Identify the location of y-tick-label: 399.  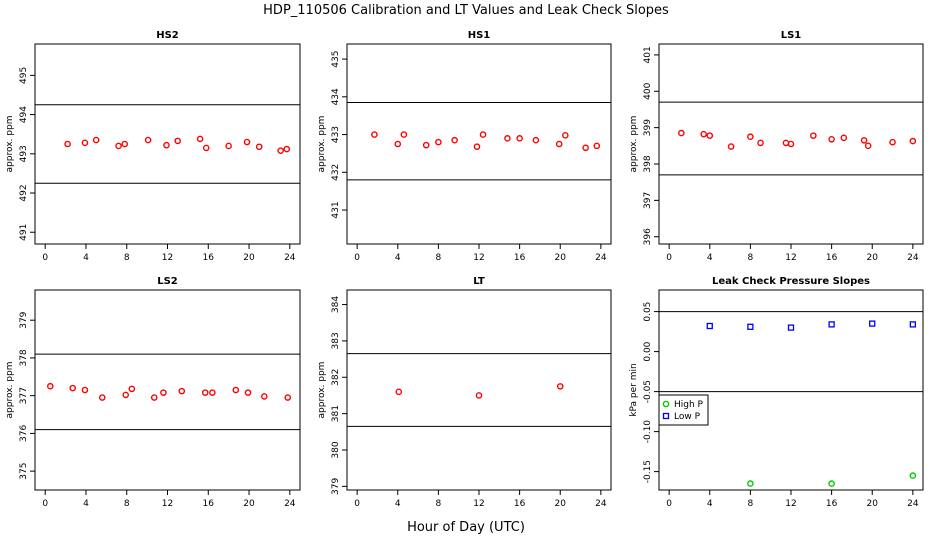
(648, 127).